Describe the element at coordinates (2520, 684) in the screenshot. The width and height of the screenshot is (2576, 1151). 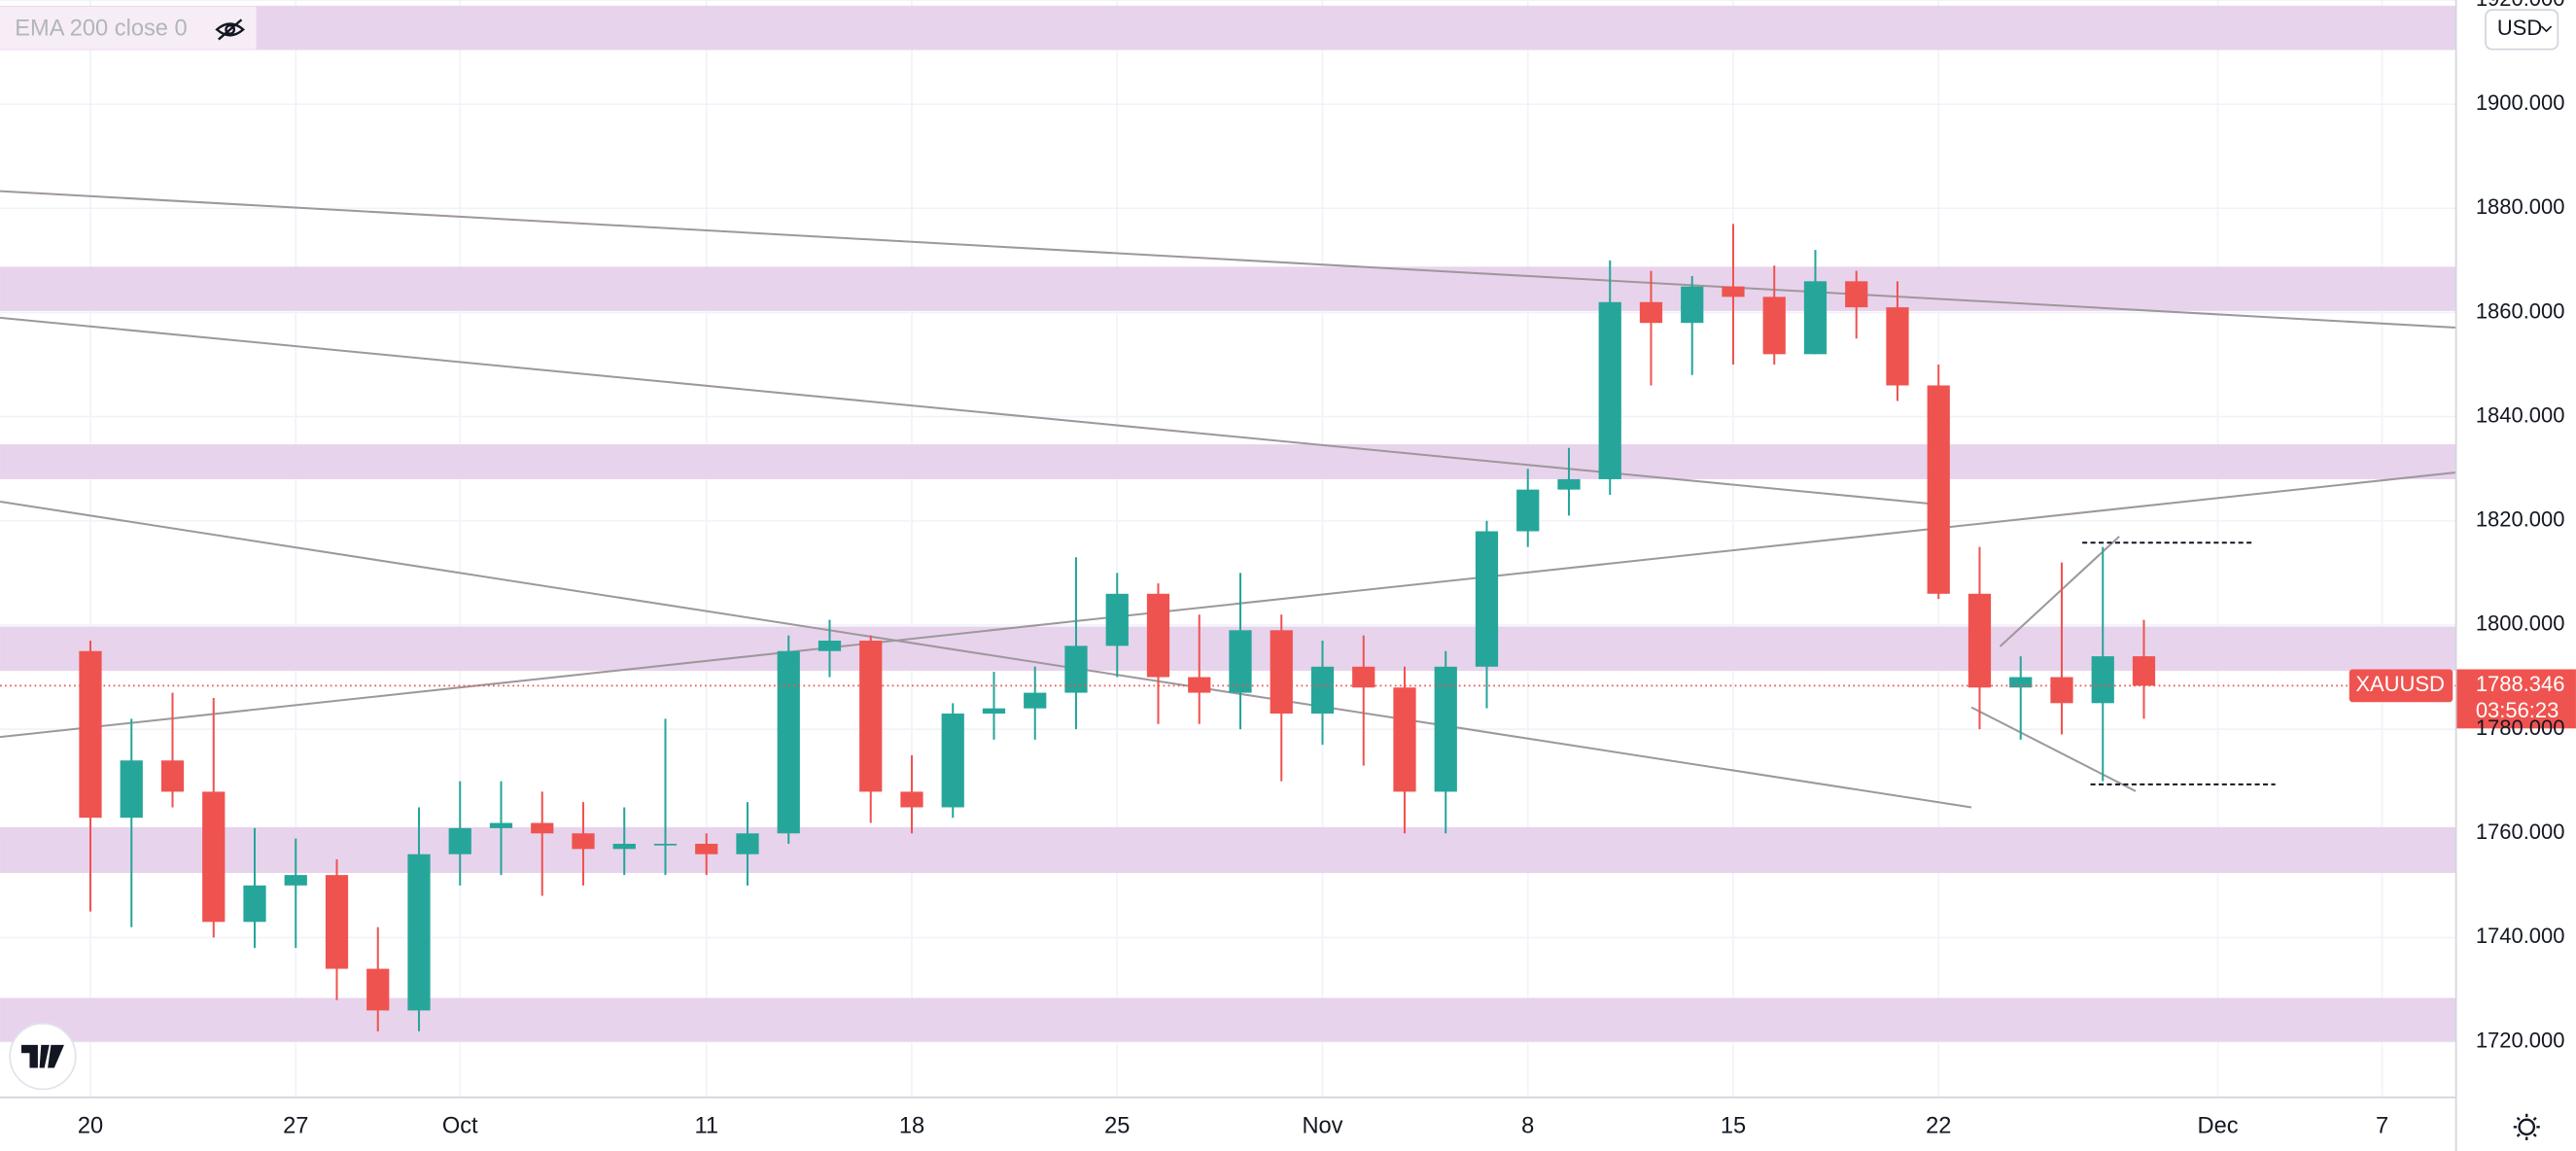
I see `price-label: 1788.346` at that location.